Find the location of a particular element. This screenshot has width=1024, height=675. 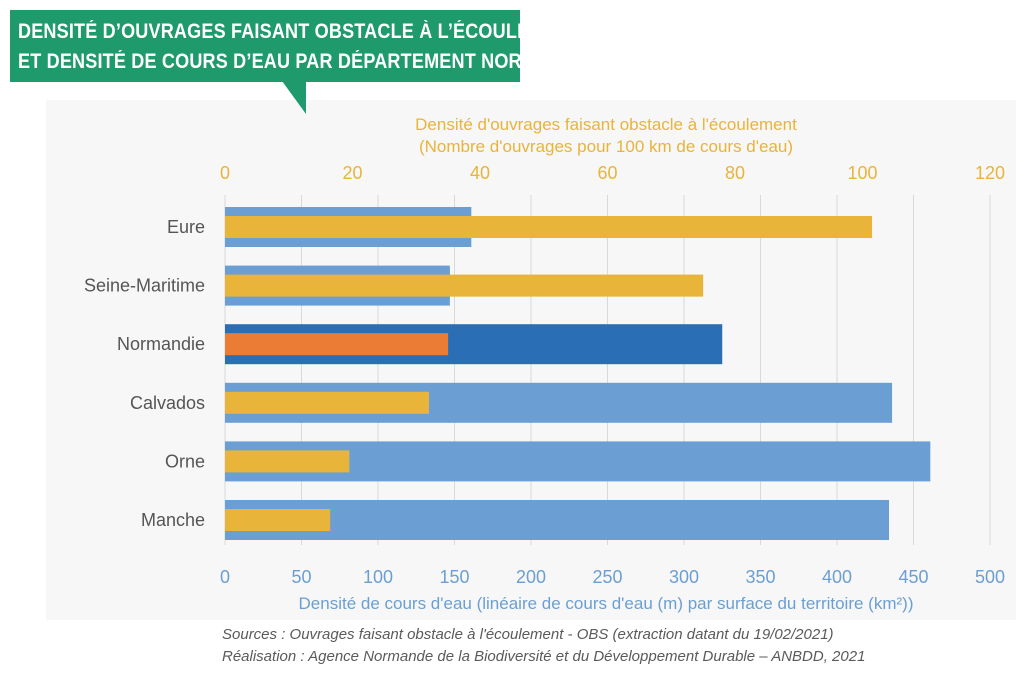

category-label: Calvados is located at coordinates (167, 403).